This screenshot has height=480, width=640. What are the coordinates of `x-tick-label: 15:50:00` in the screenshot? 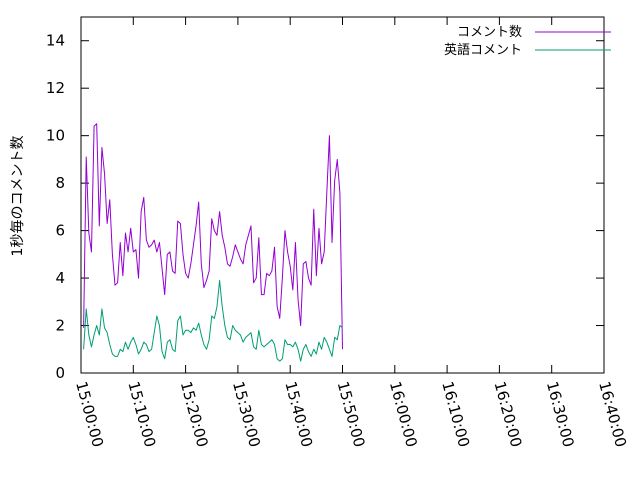 It's located at (351, 414).